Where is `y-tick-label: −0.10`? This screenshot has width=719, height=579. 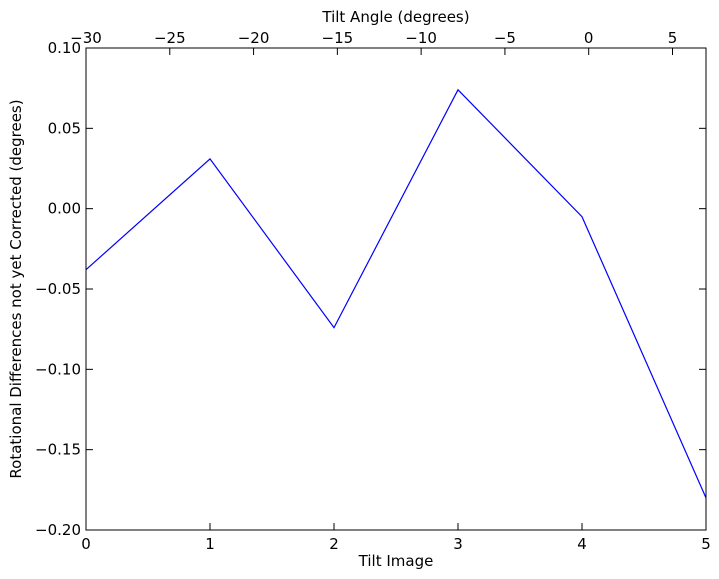
y-tick-label: −0.10 is located at coordinates (58, 369).